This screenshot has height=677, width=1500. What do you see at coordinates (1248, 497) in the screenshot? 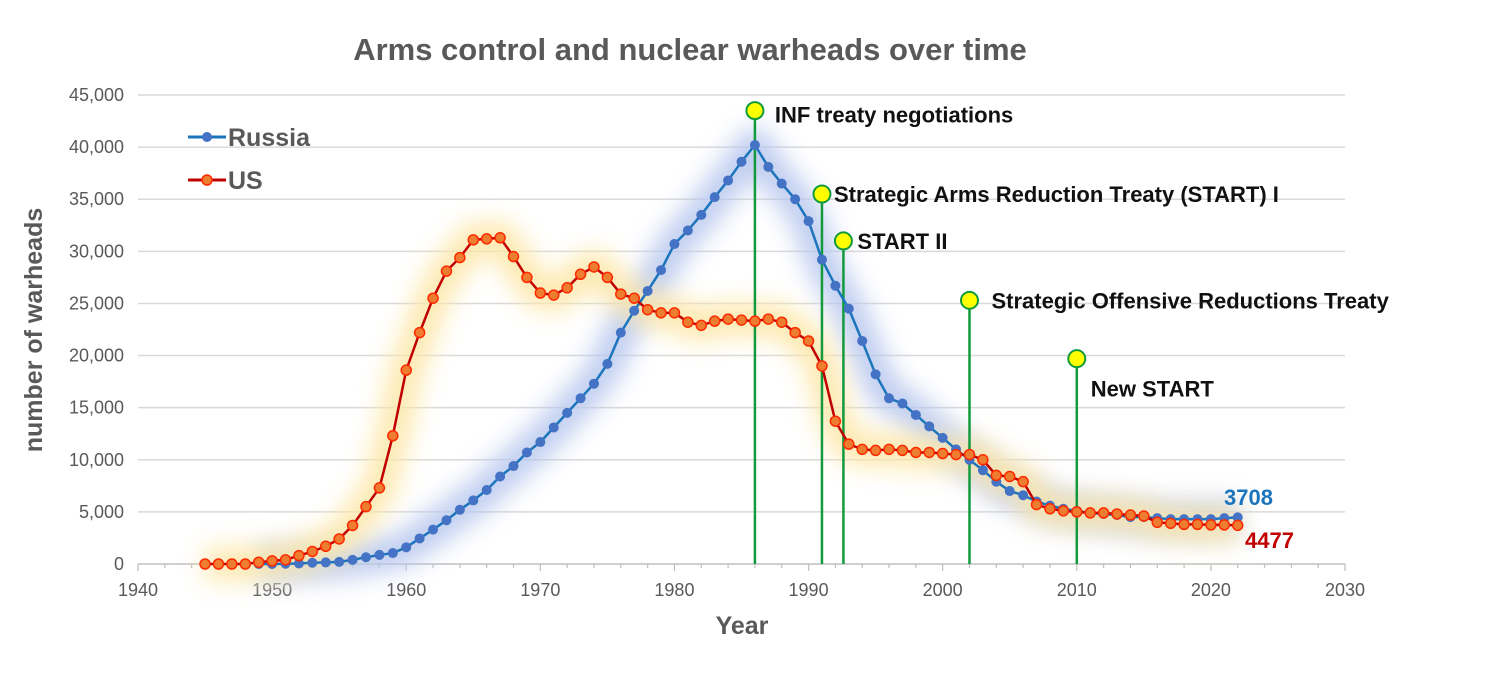
I see `end-label-3708: 3708` at bounding box center [1248, 497].